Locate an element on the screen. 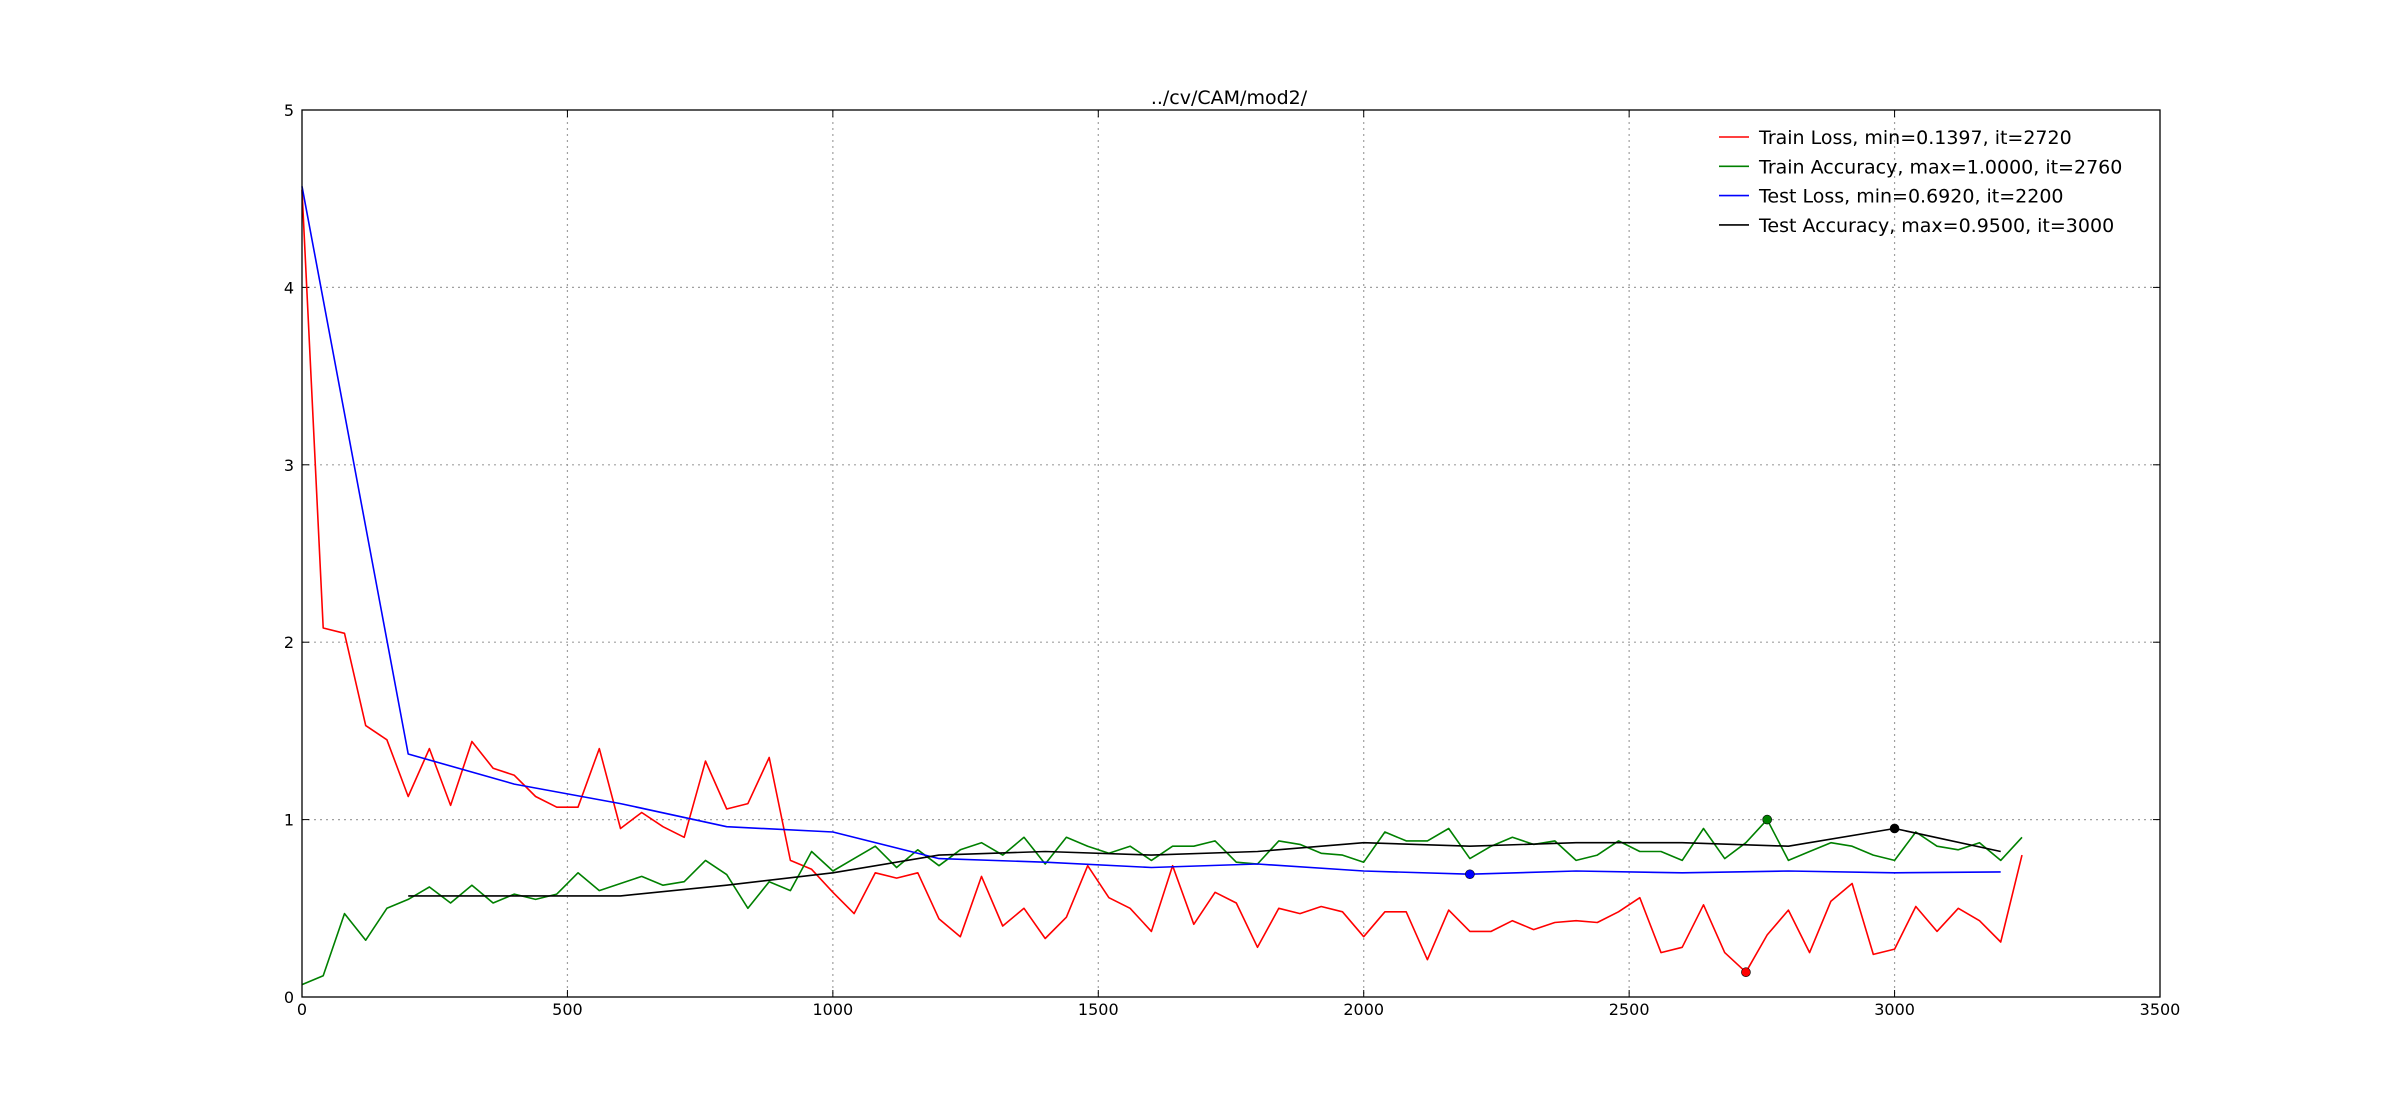  y-tick-label: 0 is located at coordinates (289, 997).